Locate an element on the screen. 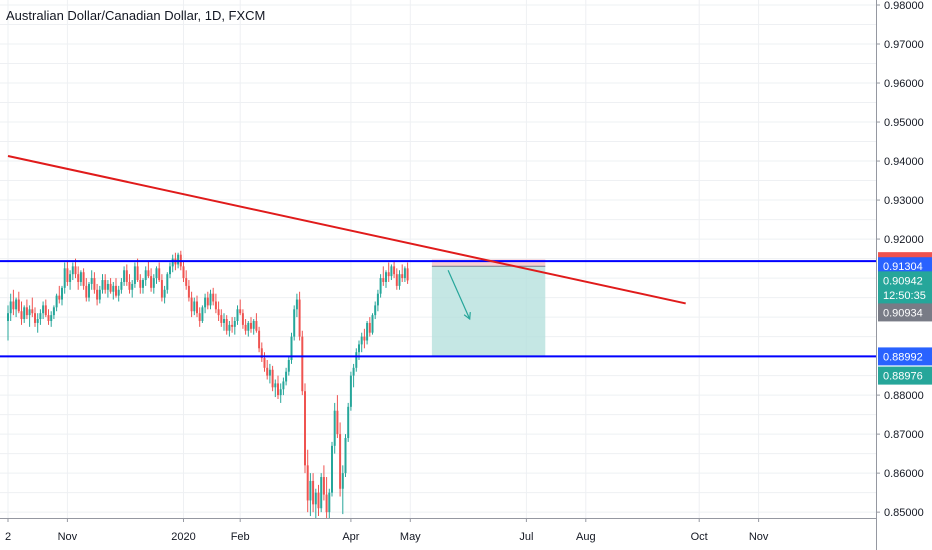 This screenshot has height=550, width=932. price-tick-label: 0.93000 is located at coordinates (904, 201).